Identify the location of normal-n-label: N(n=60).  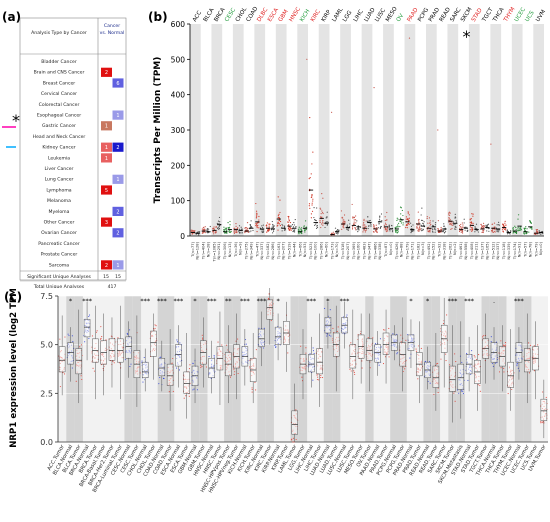
(326, 249).